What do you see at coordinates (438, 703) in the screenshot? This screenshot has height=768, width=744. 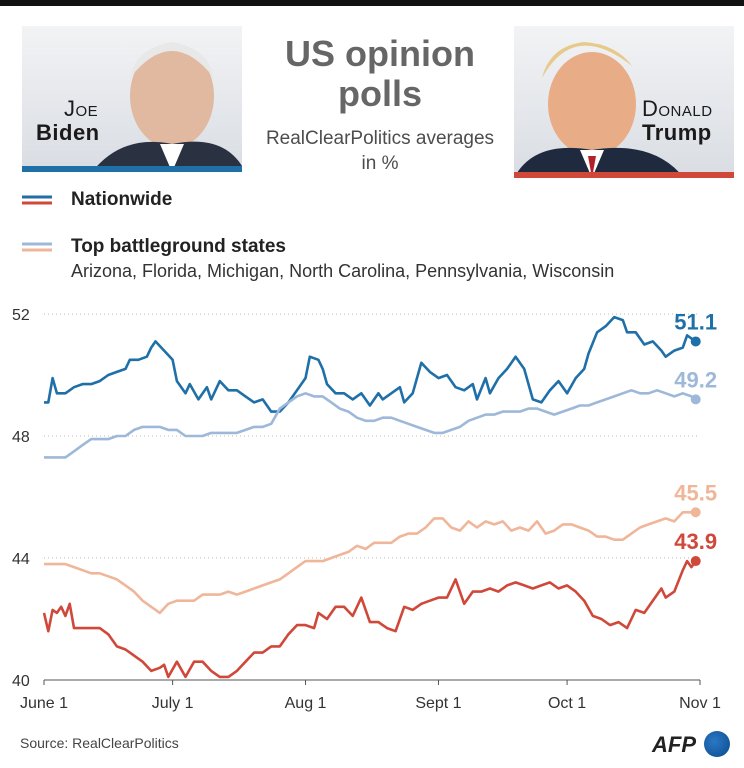 I see `x-tick-label: Sept 1` at bounding box center [438, 703].